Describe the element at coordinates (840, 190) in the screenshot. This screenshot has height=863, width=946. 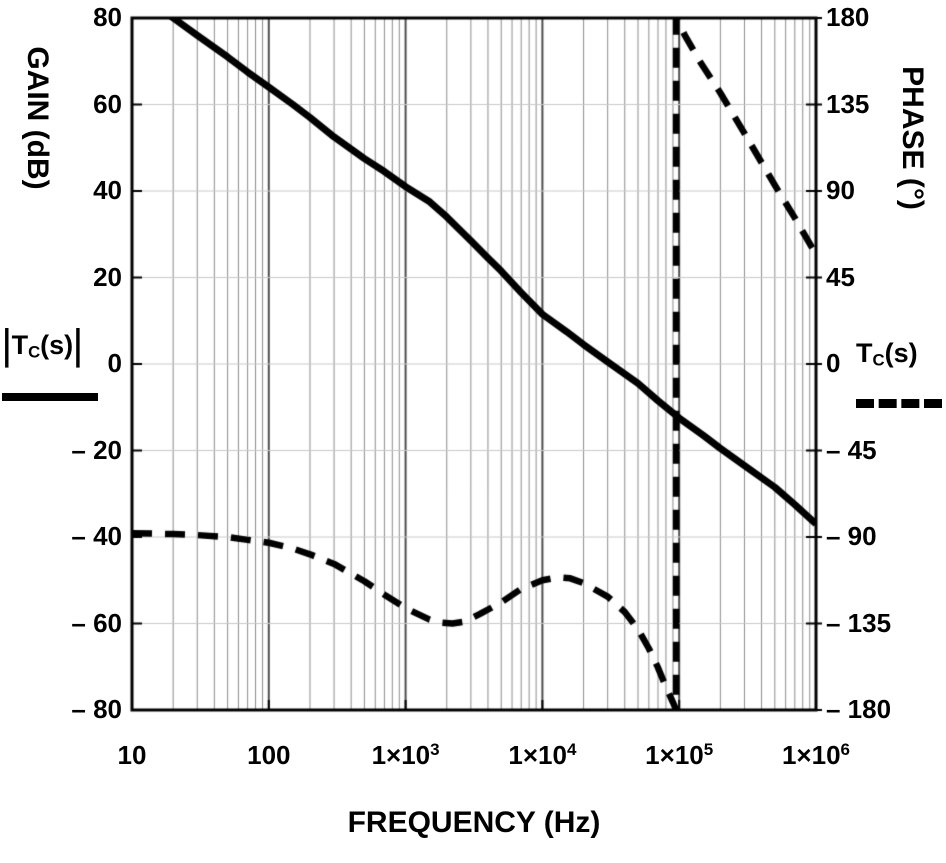
I see `phase-tick-label: 90` at that location.